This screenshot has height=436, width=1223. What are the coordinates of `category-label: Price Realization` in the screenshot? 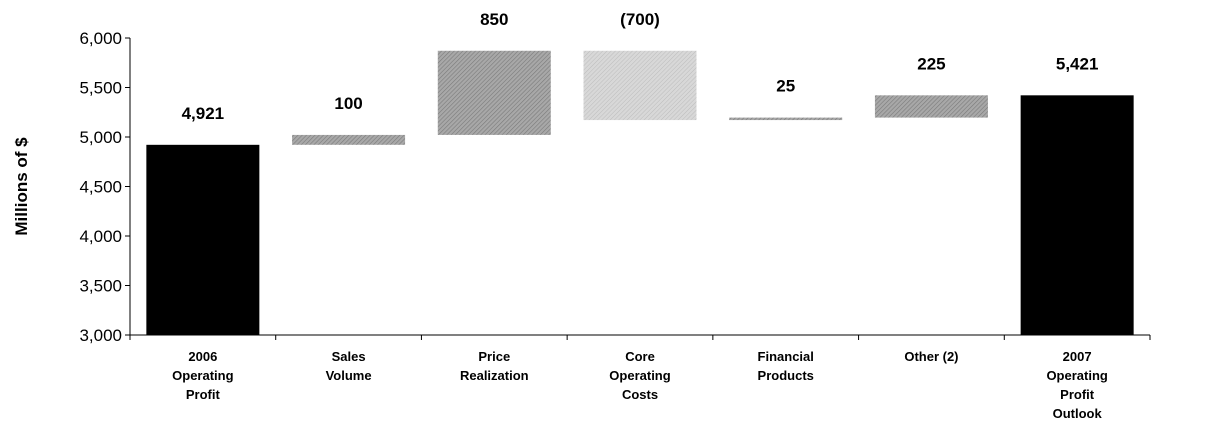 It's located at (494, 366).